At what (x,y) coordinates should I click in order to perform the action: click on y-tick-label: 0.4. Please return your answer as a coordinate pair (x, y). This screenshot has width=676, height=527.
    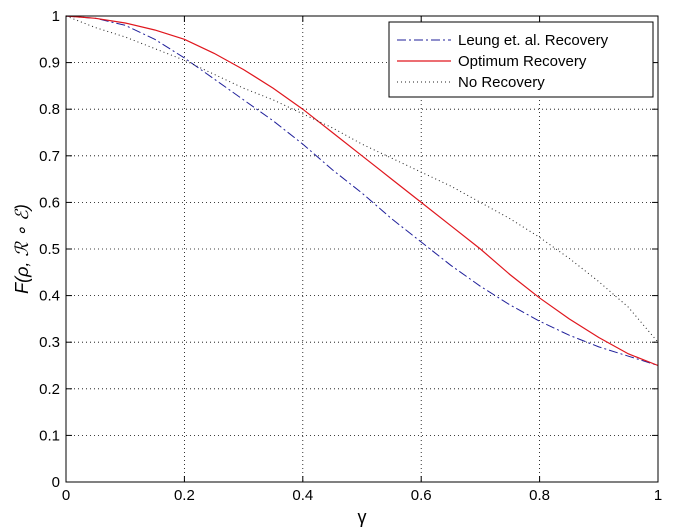
    Looking at the image, I should click on (49, 296).